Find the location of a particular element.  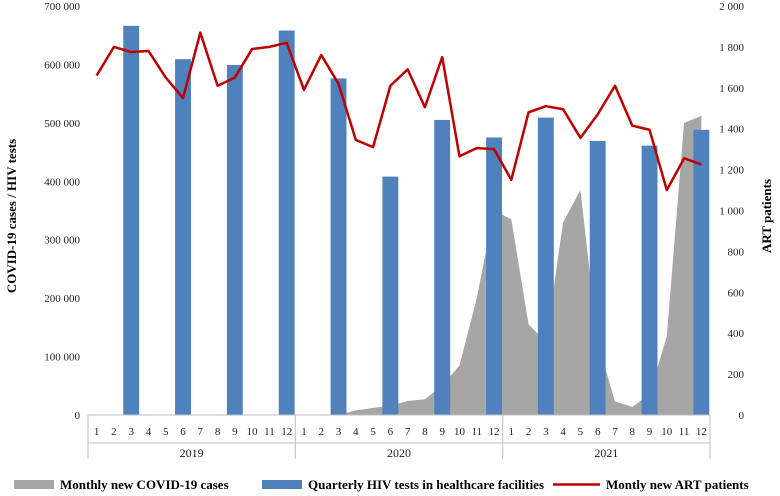

left-tick-label: 300 000 is located at coordinates (62, 241).